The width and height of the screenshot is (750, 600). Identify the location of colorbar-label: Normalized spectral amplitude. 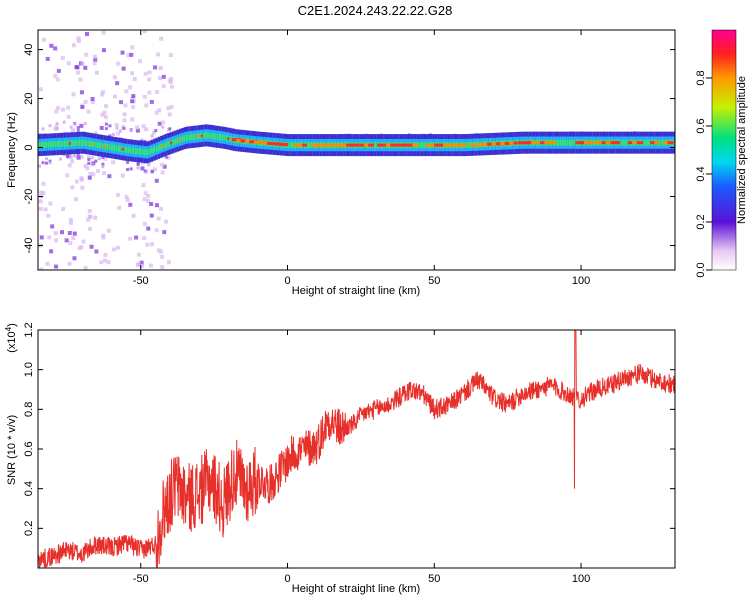
(742, 150).